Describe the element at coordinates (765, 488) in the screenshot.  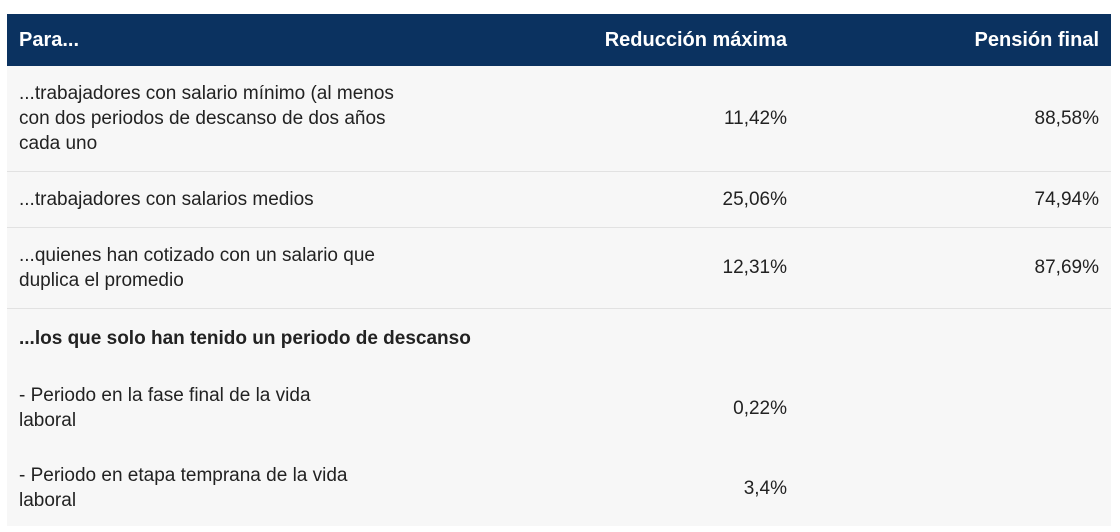
I see `row-reduction: 3,4%` at that location.